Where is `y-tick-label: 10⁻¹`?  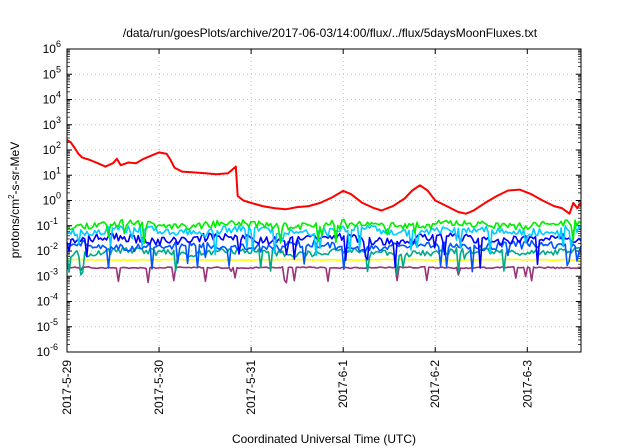
y-tick-label: 10⁻¹ is located at coordinates (47, 224).